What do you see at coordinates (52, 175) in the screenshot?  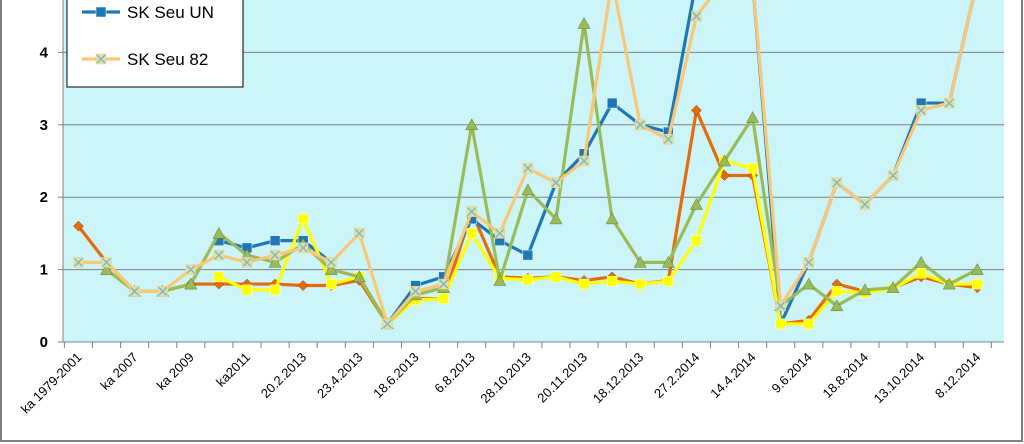 I see `y-axis: 0 1 2 3 4` at bounding box center [52, 175].